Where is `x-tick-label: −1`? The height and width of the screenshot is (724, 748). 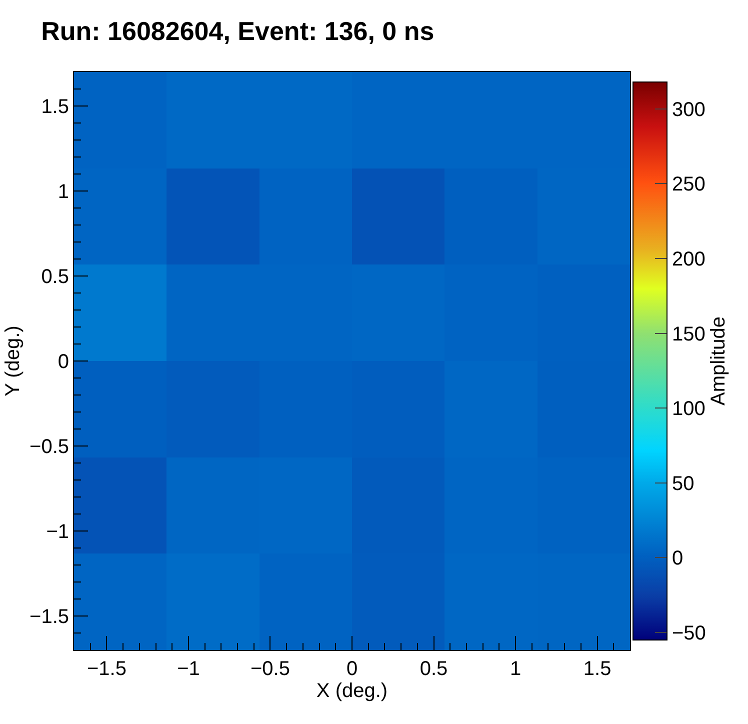 x-tick-label: −1 is located at coordinates (188, 669).